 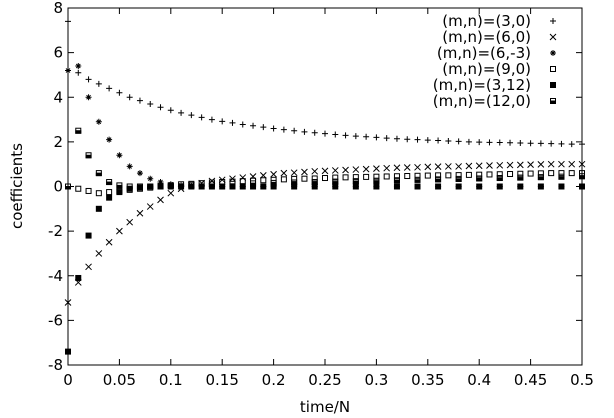 What do you see at coordinates (55, 231) in the screenshot?
I see `y-tick-label: -2` at bounding box center [55, 231].